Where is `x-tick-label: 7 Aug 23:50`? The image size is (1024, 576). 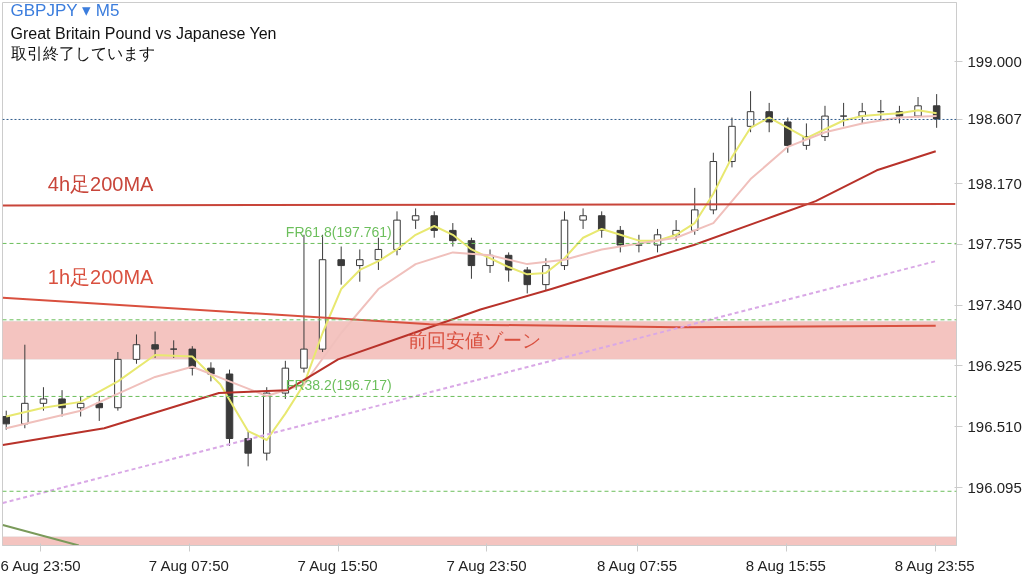
x-tick-label: 7 Aug 23:50 is located at coordinates (486, 565).